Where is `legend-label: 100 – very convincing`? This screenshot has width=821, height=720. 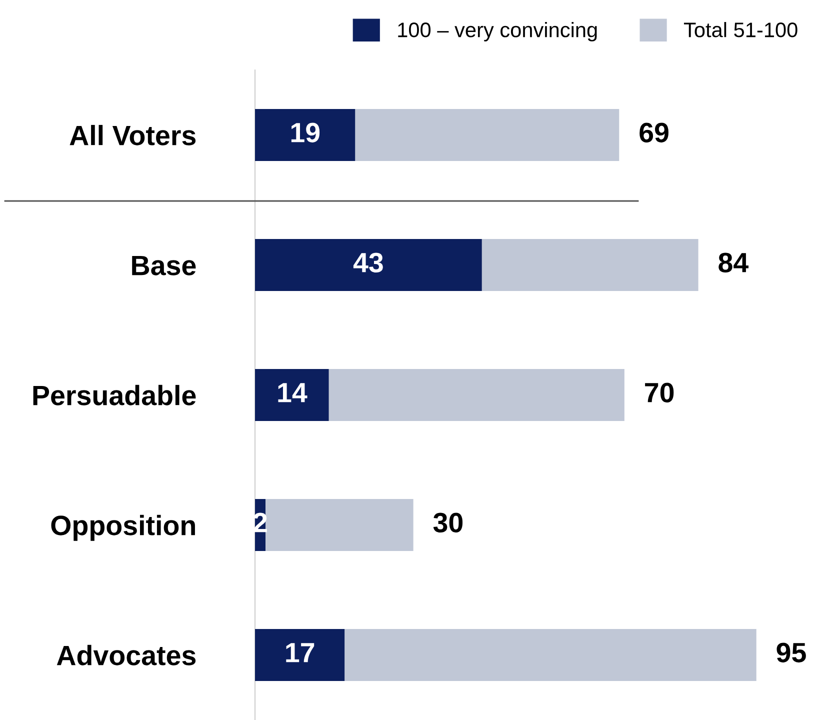
legend-label: 100 – very convincing is located at coordinates (497, 32).